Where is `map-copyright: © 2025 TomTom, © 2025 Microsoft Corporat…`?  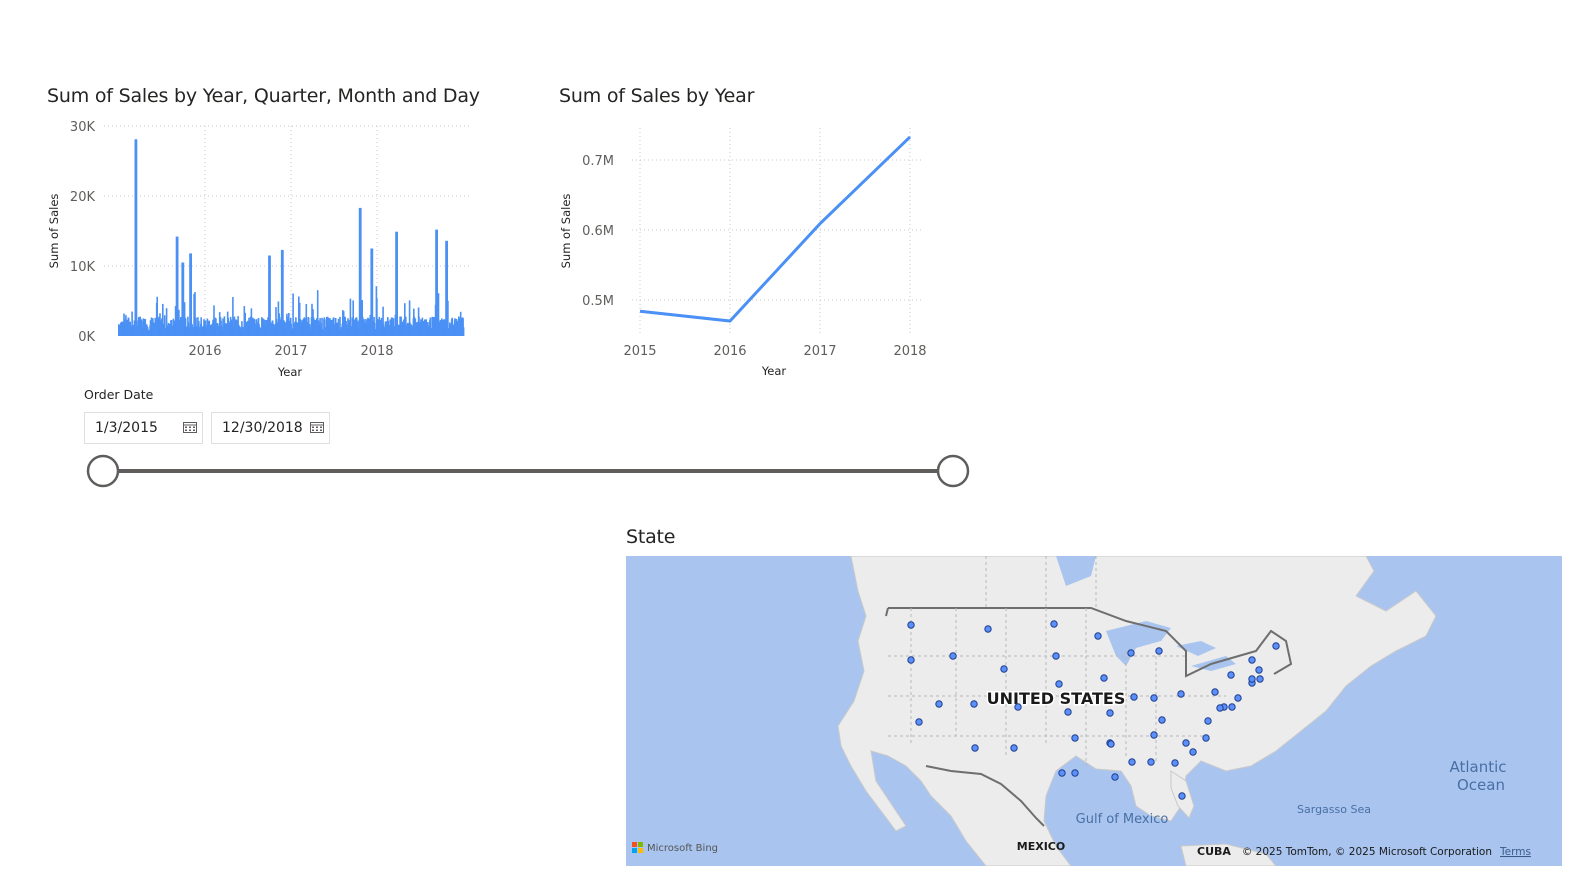
map-copyright: © 2025 TomTom, © 2025 Microsoft Corporat… is located at coordinates (1367, 852).